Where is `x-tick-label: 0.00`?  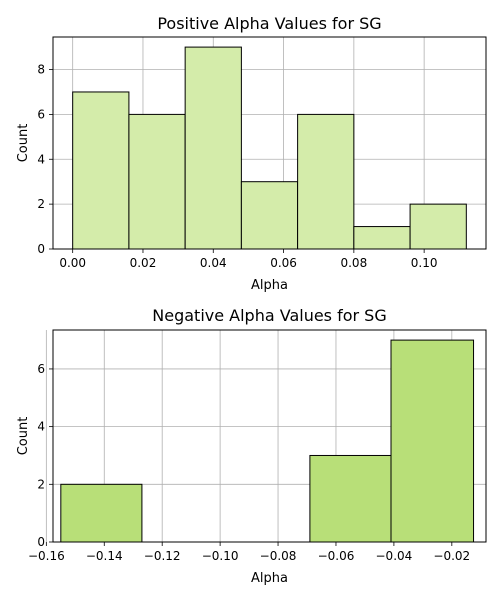
x-tick-label: 0.00 is located at coordinates (72, 263).